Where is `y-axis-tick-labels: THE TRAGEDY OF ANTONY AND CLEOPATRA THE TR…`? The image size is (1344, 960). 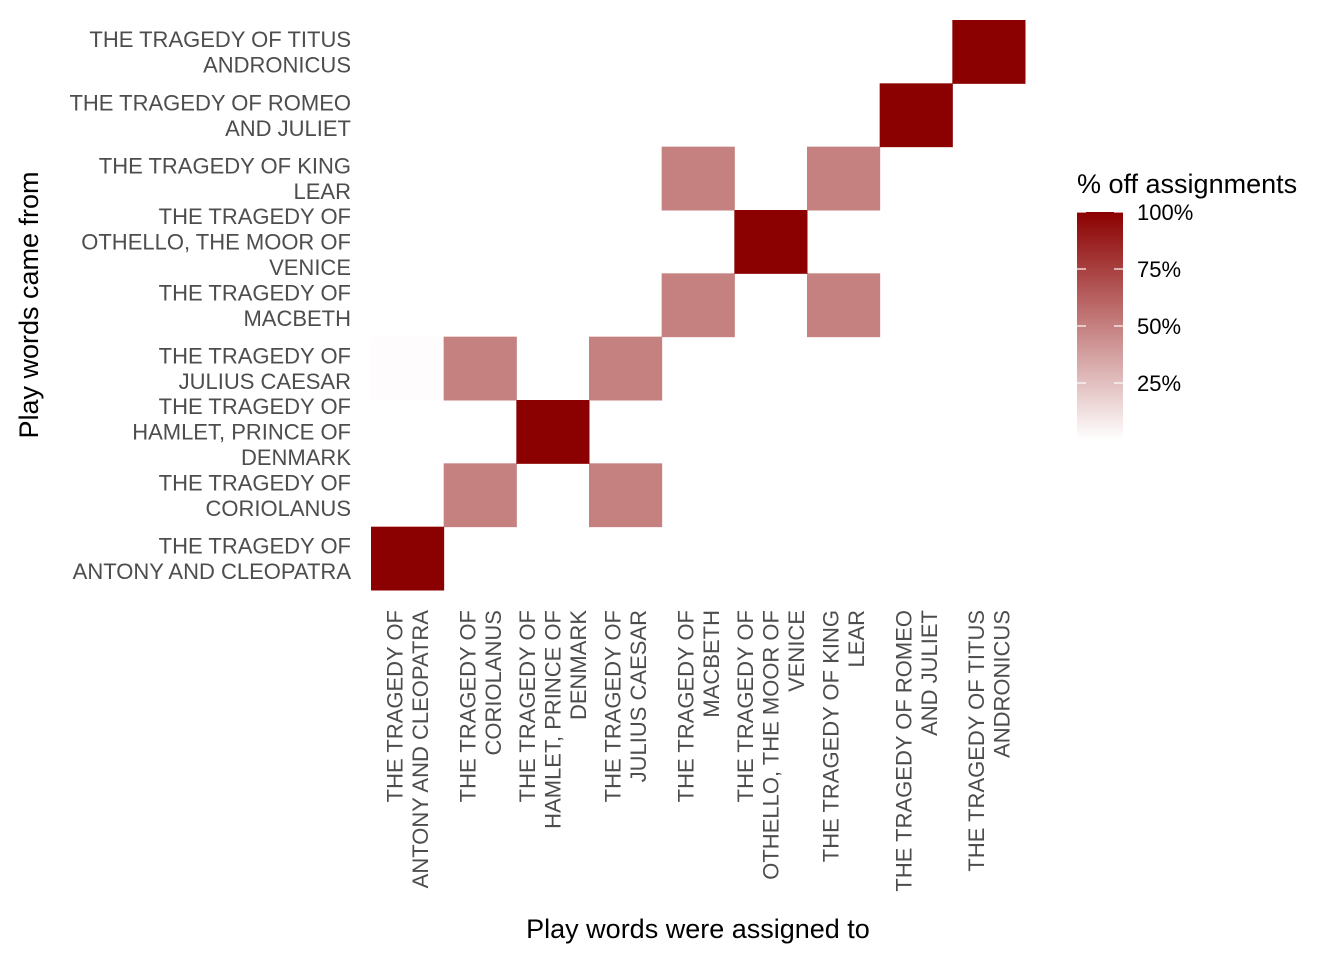
y-axis-tick-labels: THE TRAGEDY OF ANTONY AND CLEOPATRA THE TR… is located at coordinates (210, 305).